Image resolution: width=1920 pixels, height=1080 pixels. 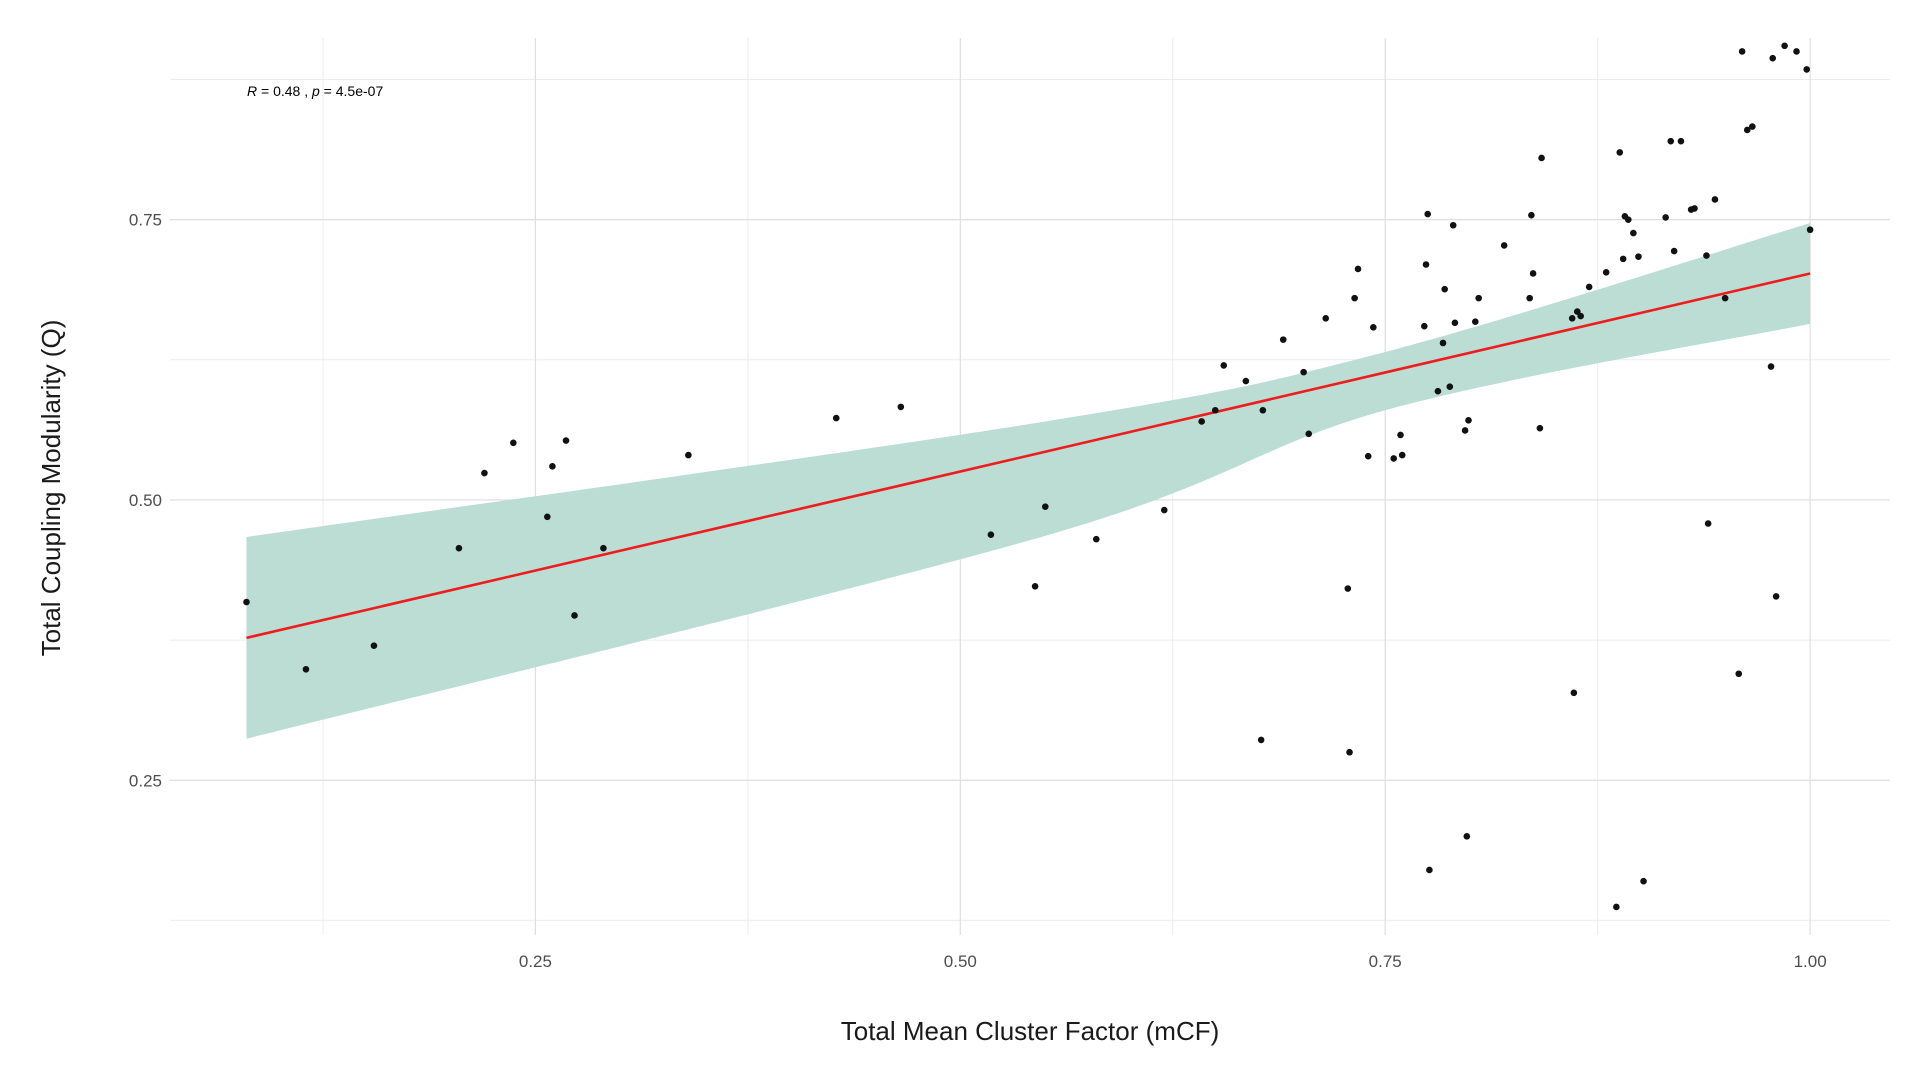 I want to click on x-tick-label: 0.75, so click(x=1385, y=961).